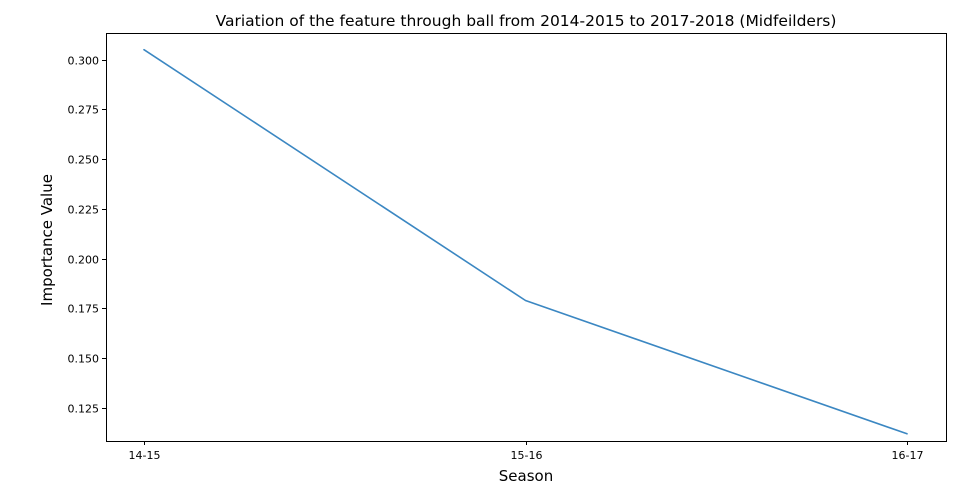  What do you see at coordinates (145, 455) in the screenshot?
I see `x-tick-label: 14-15` at bounding box center [145, 455].